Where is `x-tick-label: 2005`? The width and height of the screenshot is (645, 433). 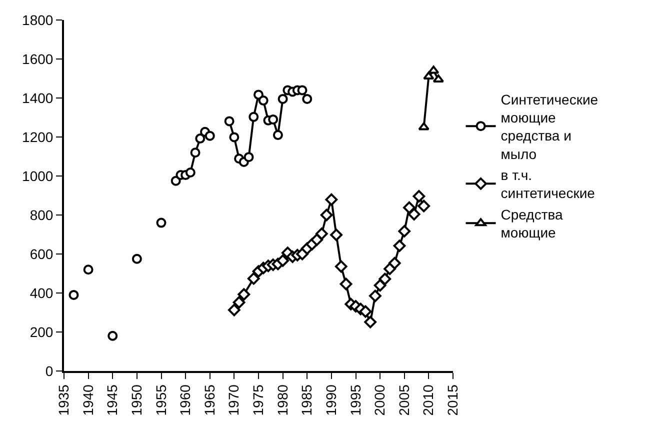
x-tick-label: 2005 is located at coordinates (404, 400).